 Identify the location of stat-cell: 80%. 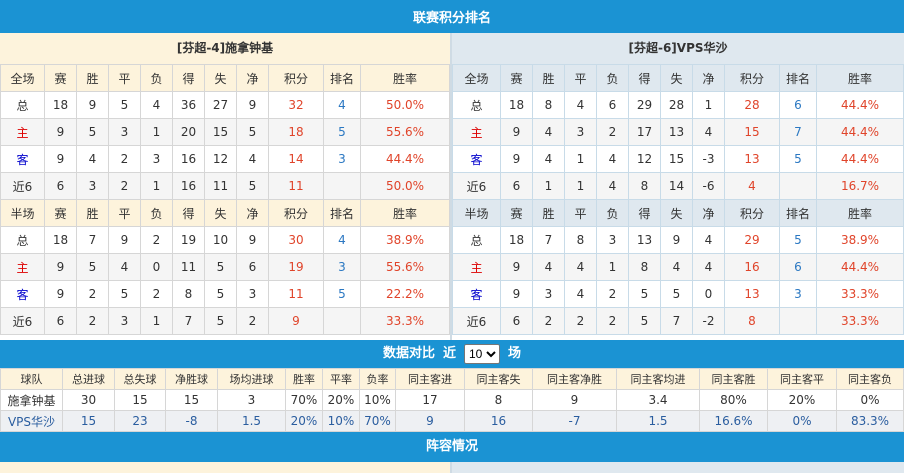
(733, 400).